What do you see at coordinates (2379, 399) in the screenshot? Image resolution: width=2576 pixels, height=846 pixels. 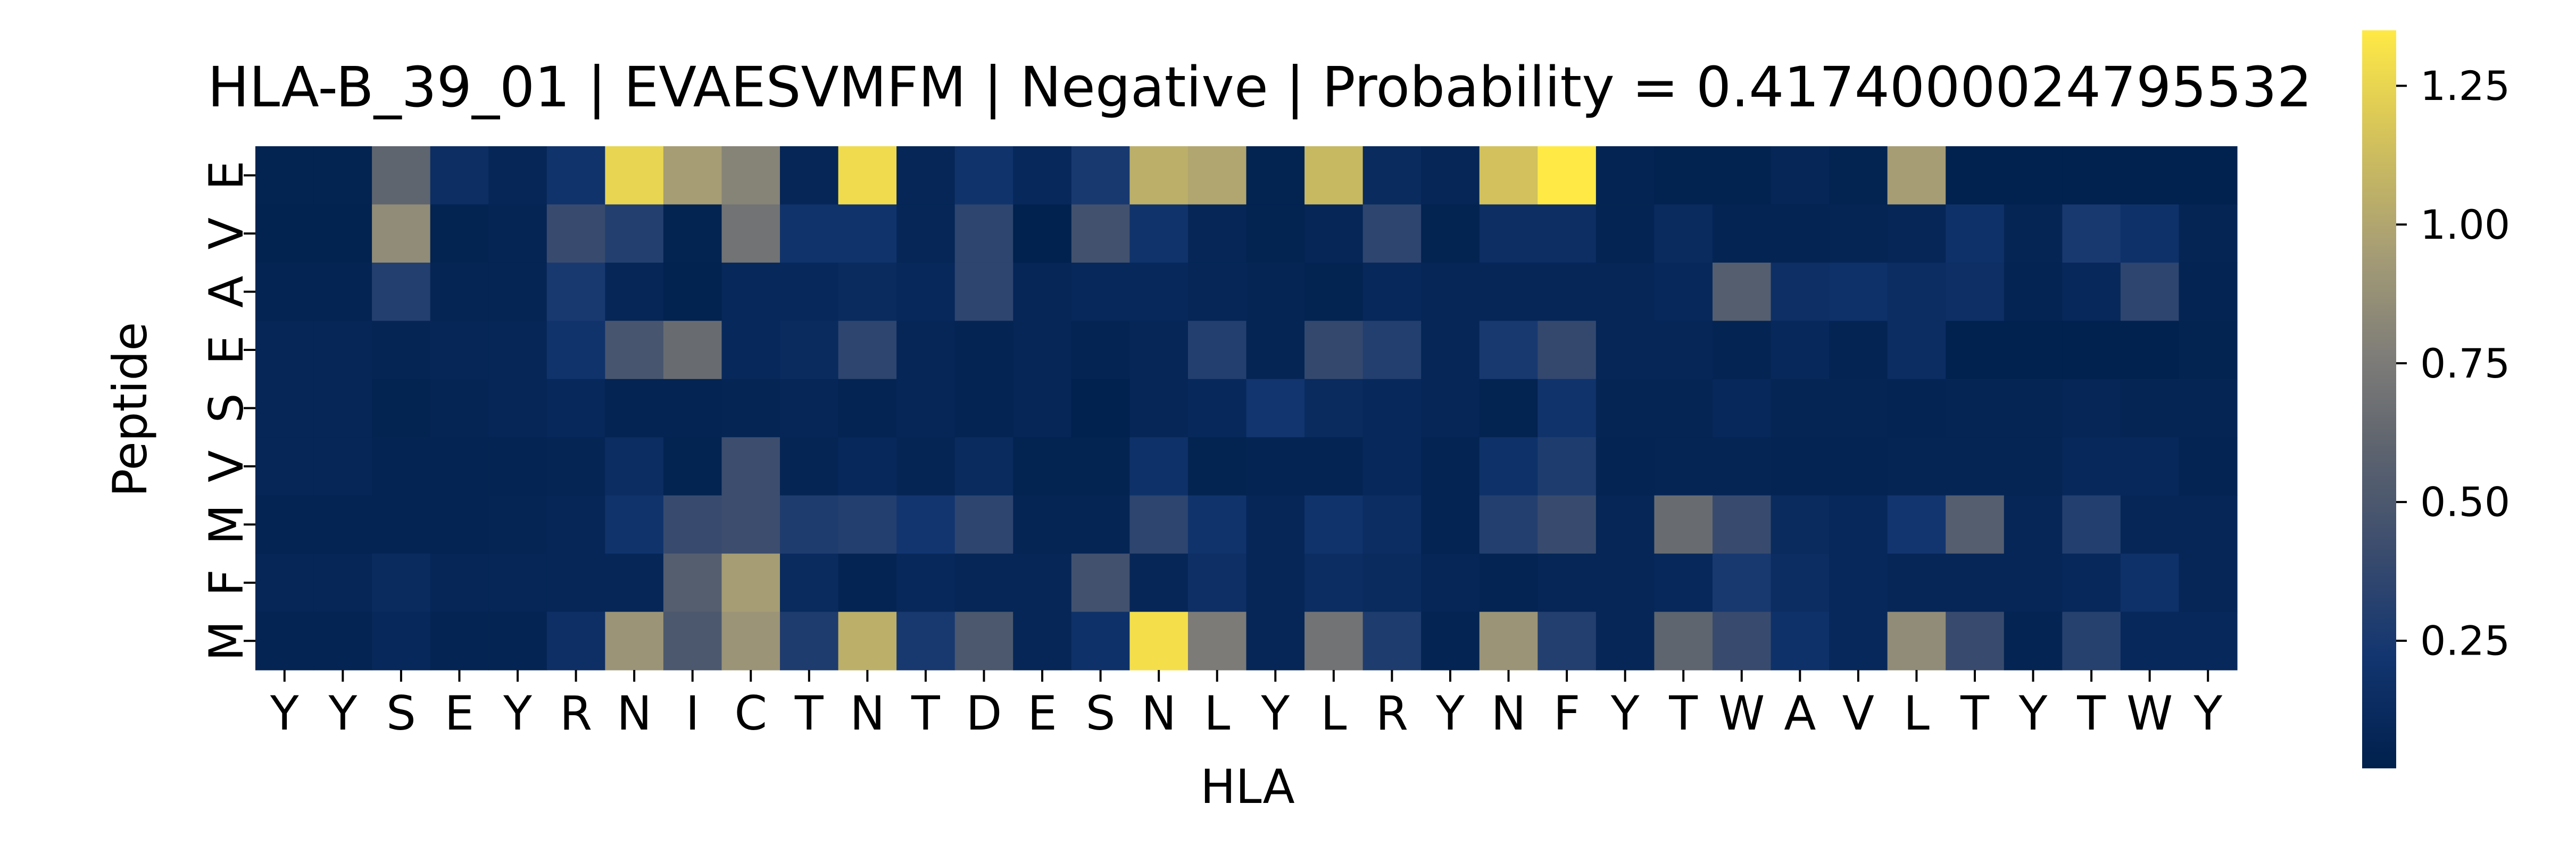 I see `colorbar` at bounding box center [2379, 399].